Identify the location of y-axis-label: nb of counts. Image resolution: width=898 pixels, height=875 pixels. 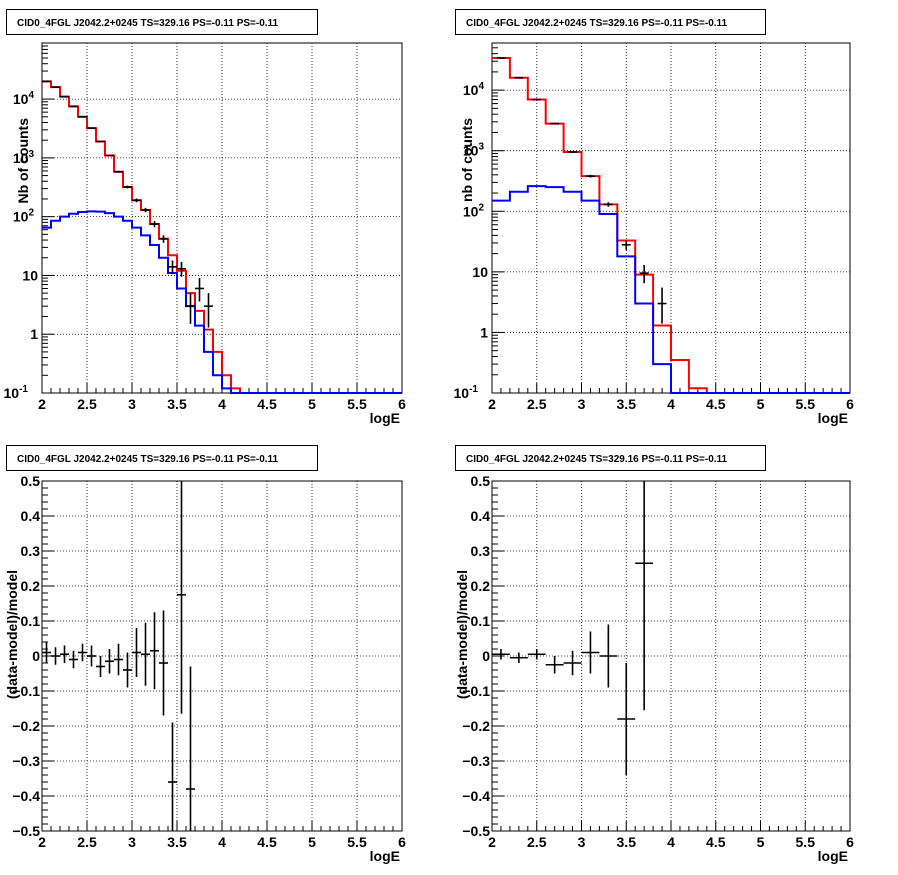
(467, 160).